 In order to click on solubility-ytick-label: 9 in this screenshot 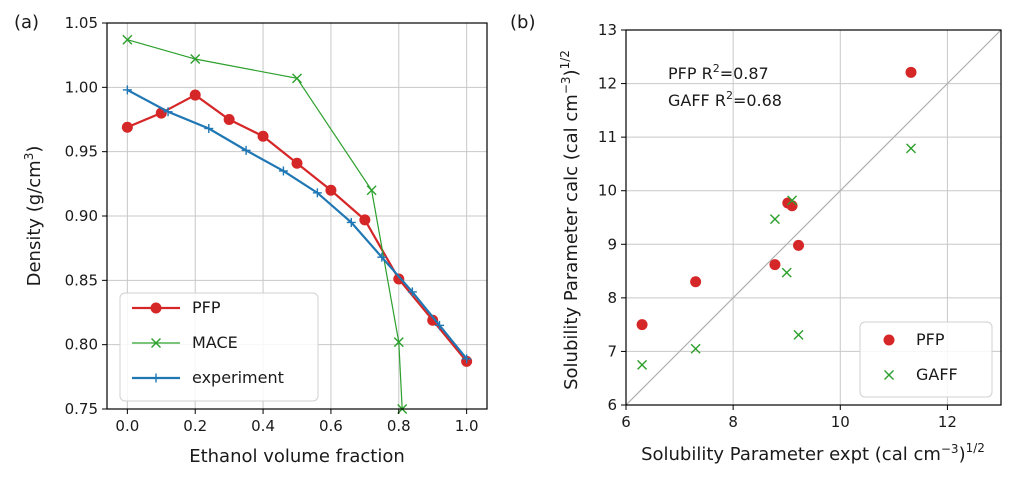, I will do `click(612, 244)`.